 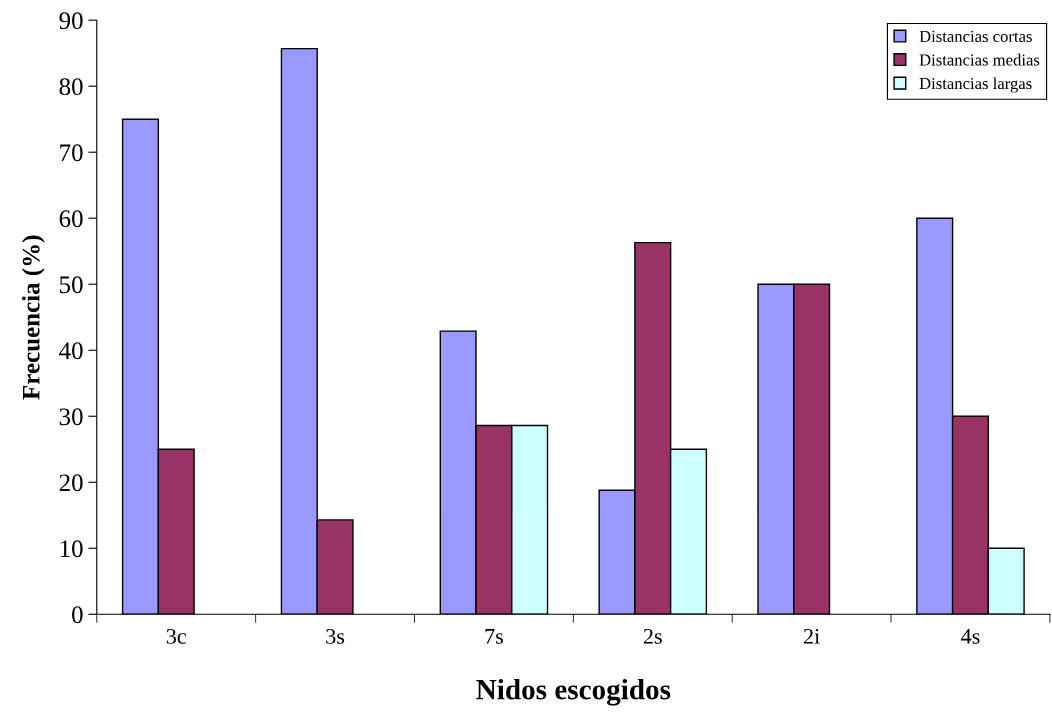 I want to click on y-tick-label: 50, so click(x=71, y=285).